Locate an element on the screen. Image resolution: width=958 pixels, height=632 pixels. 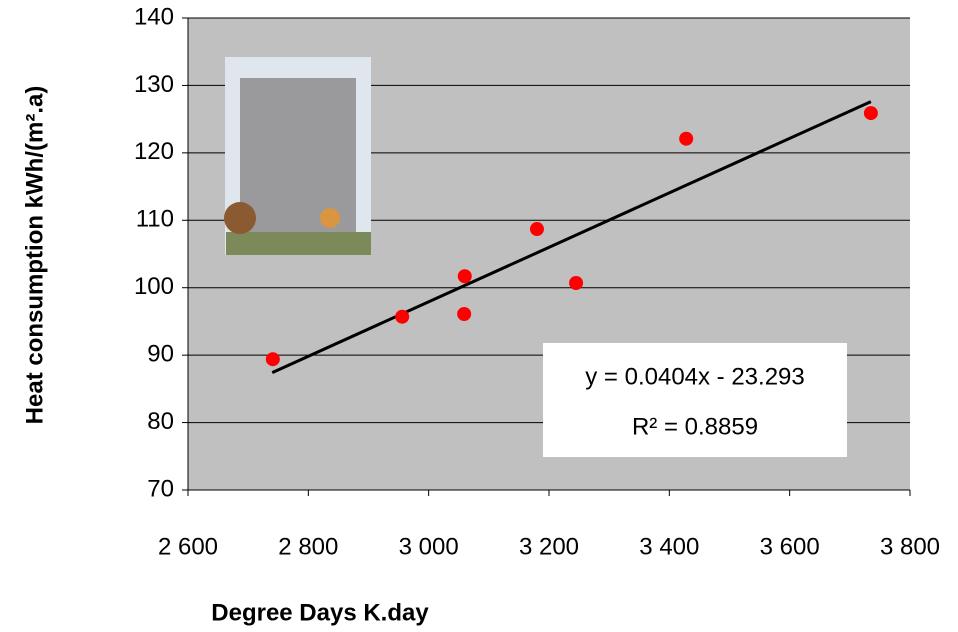
y-tick-label: 130 is located at coordinates (154, 84).